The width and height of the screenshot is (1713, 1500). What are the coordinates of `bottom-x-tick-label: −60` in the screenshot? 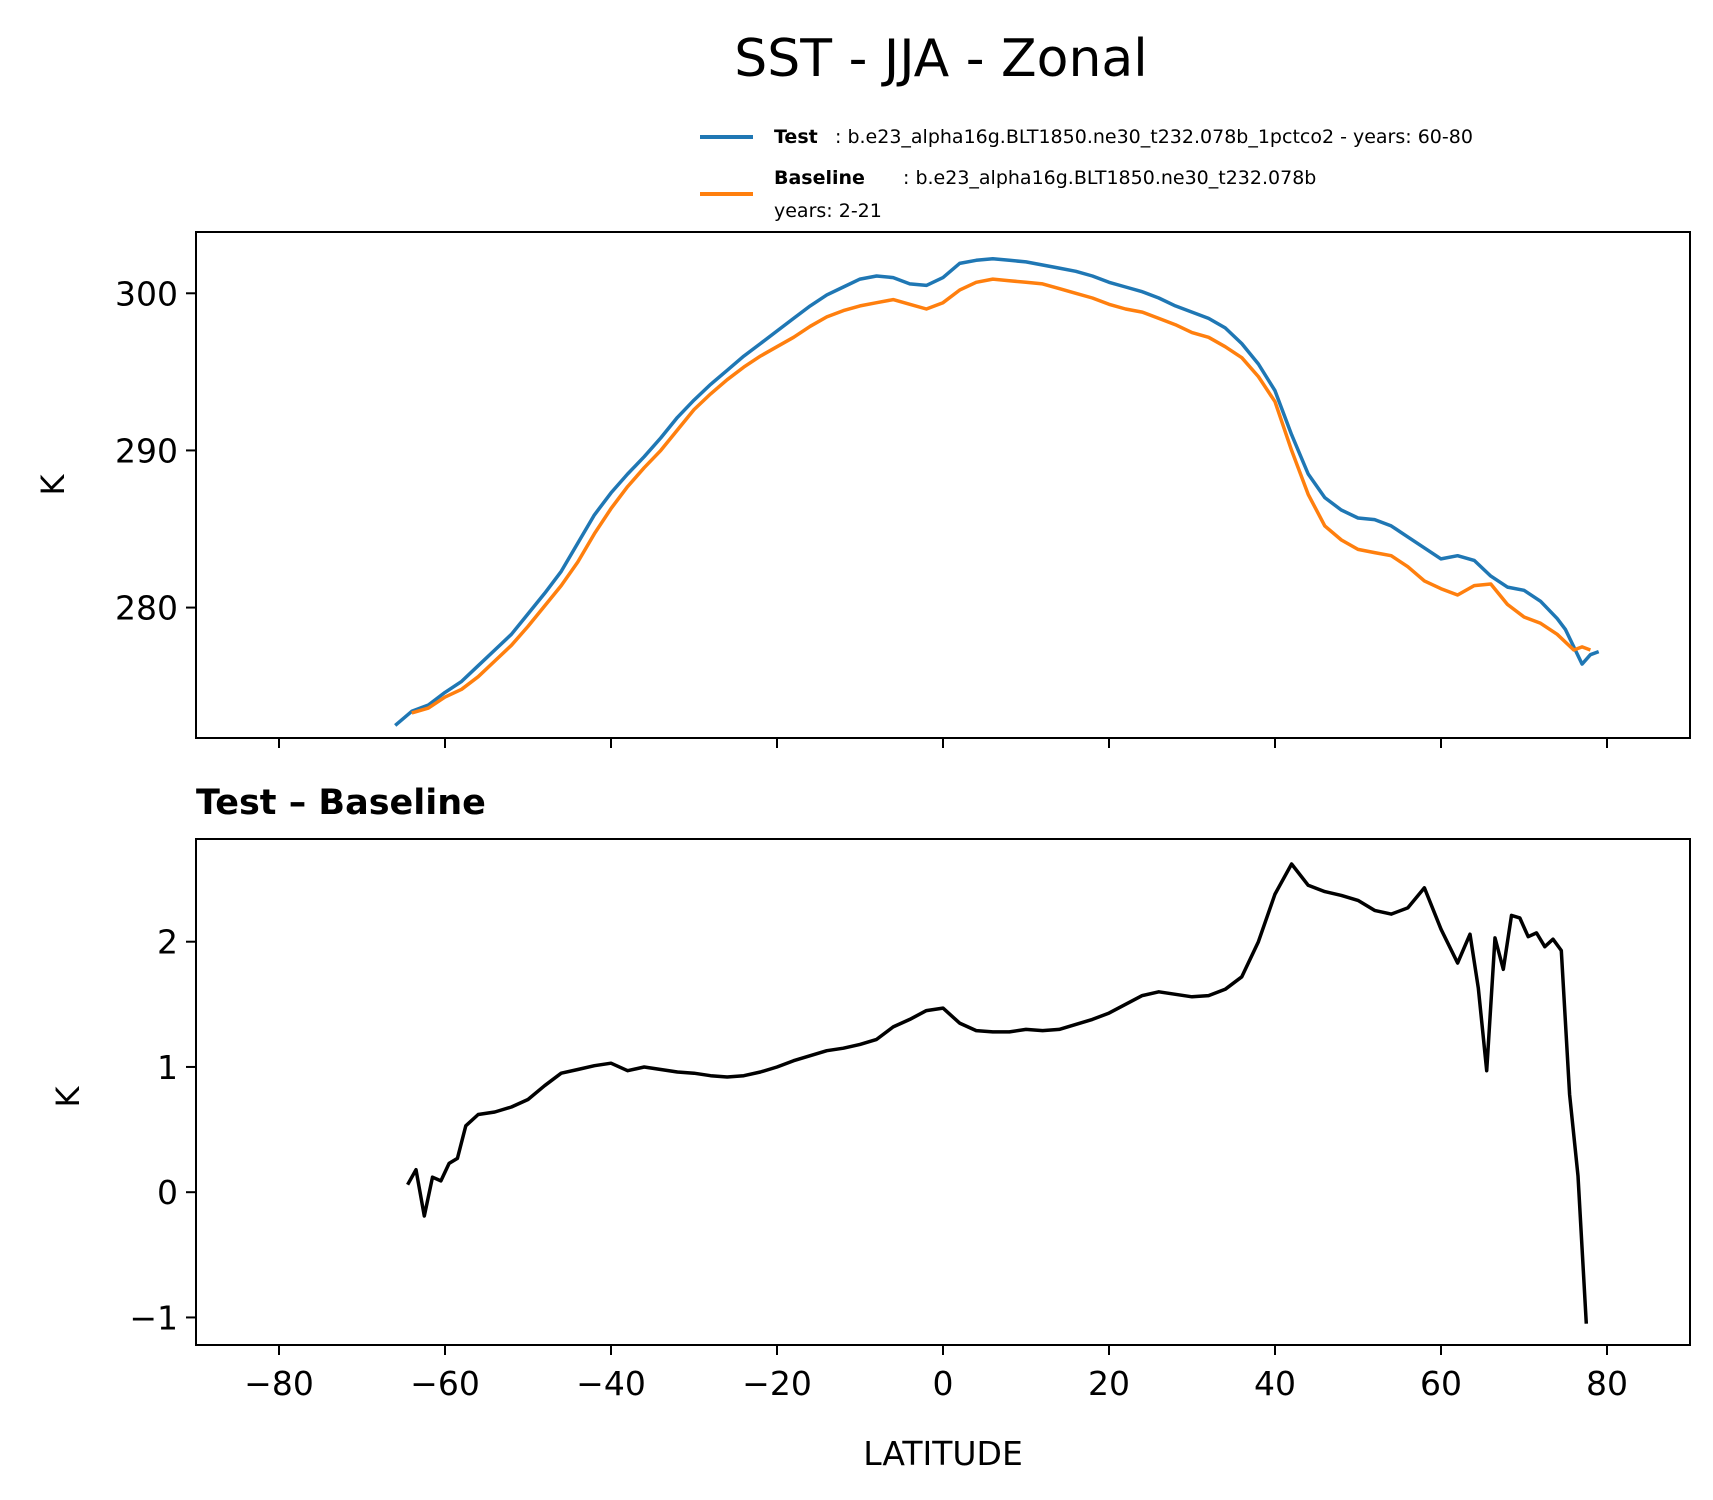 It's located at (445, 1383).